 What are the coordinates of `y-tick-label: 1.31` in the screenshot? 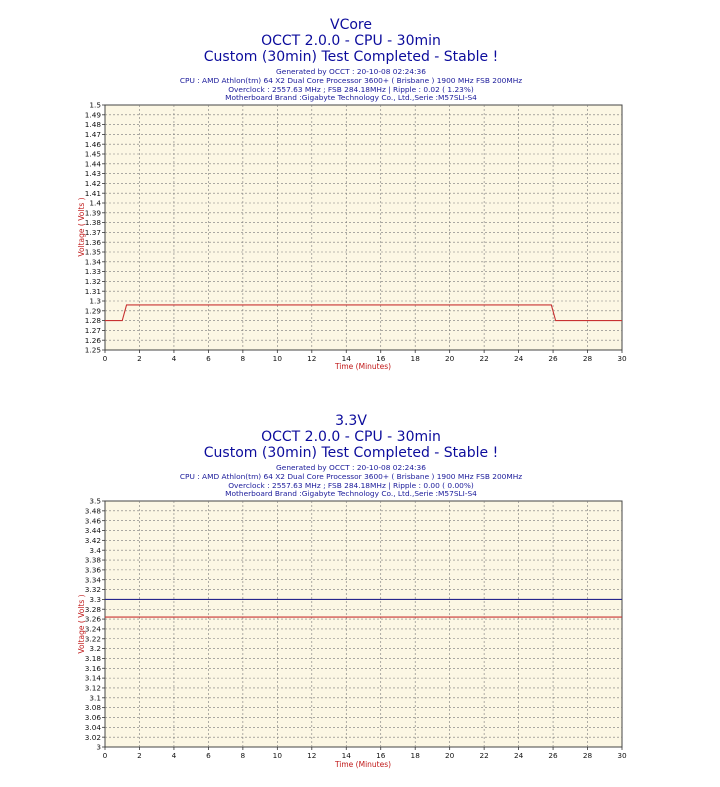 It's located at (93, 291).